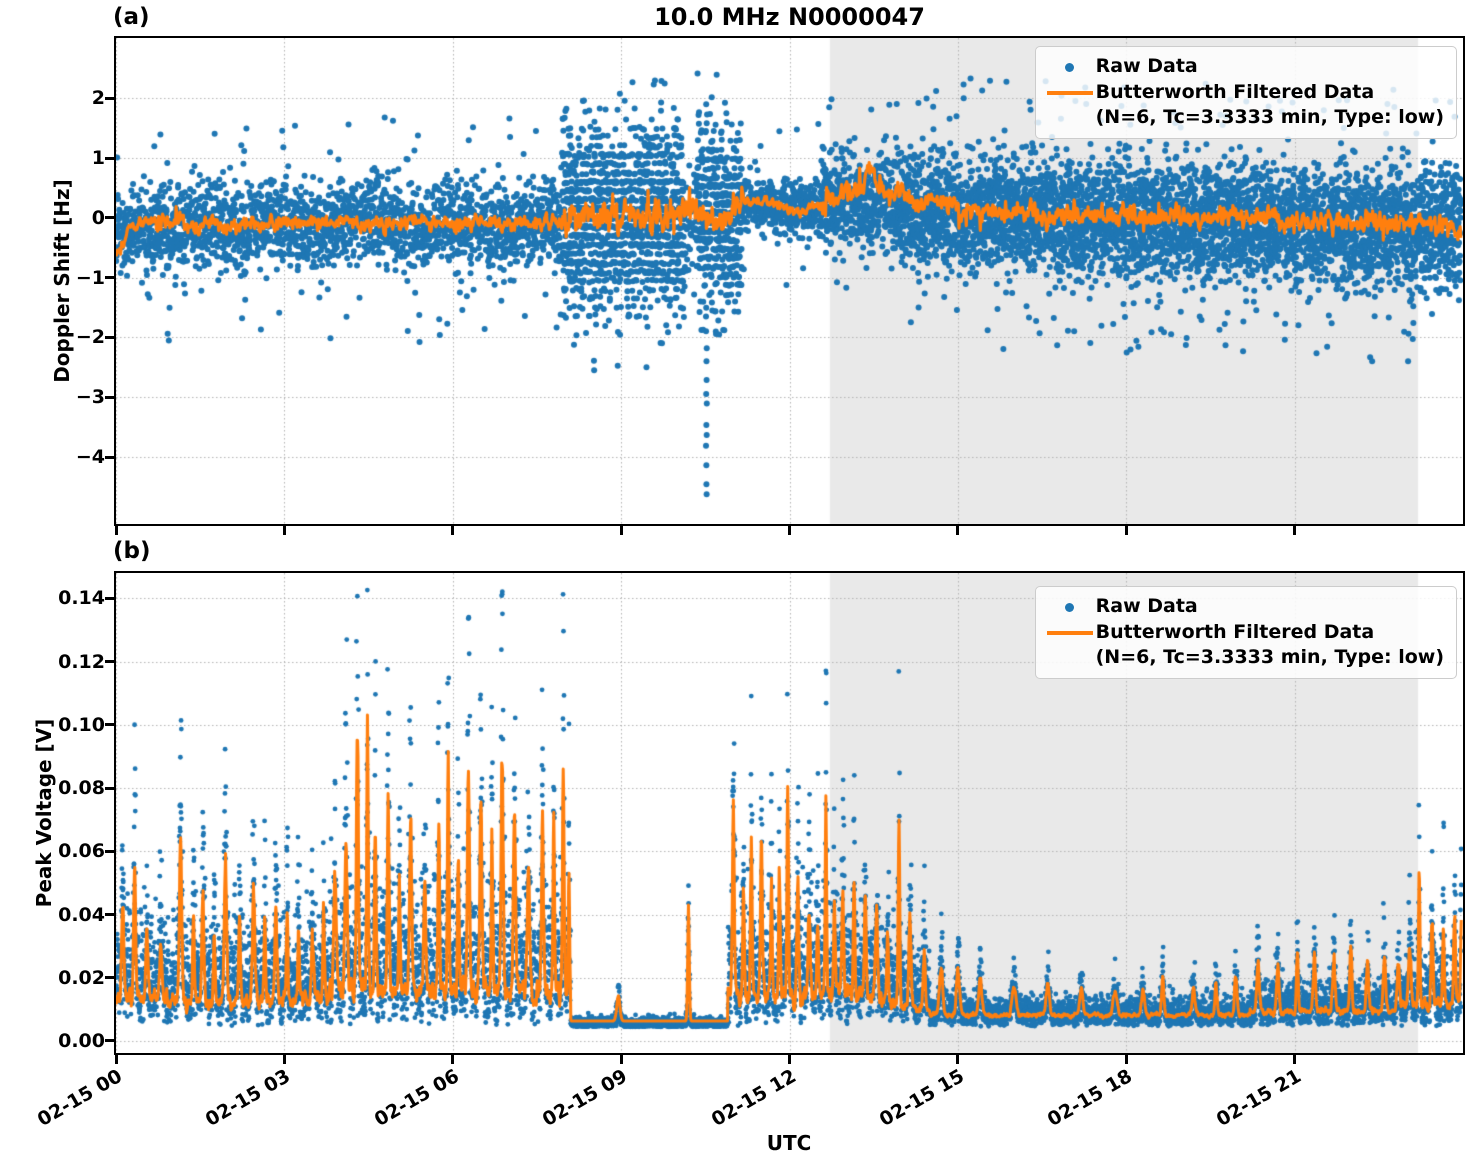 The height and width of the screenshot is (1172, 1472). What do you see at coordinates (81, 598) in the screenshot?
I see `y-tick-label: 0.14` at bounding box center [81, 598].